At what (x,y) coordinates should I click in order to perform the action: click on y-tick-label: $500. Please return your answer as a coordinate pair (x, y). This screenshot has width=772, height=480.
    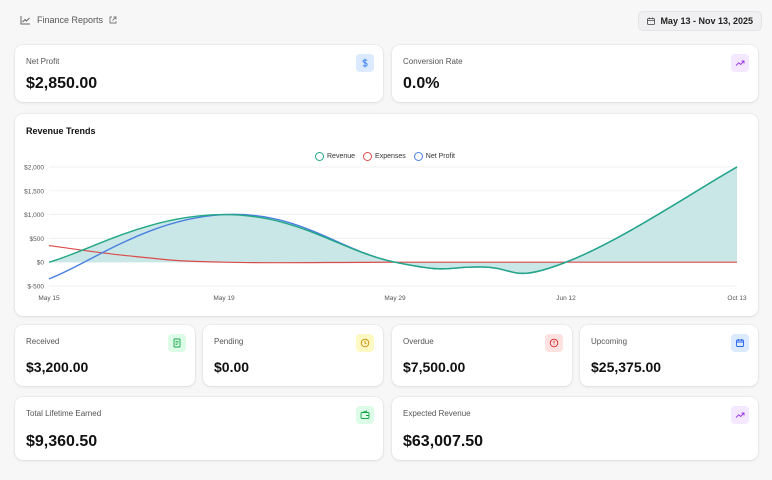
    Looking at the image, I should click on (37, 239).